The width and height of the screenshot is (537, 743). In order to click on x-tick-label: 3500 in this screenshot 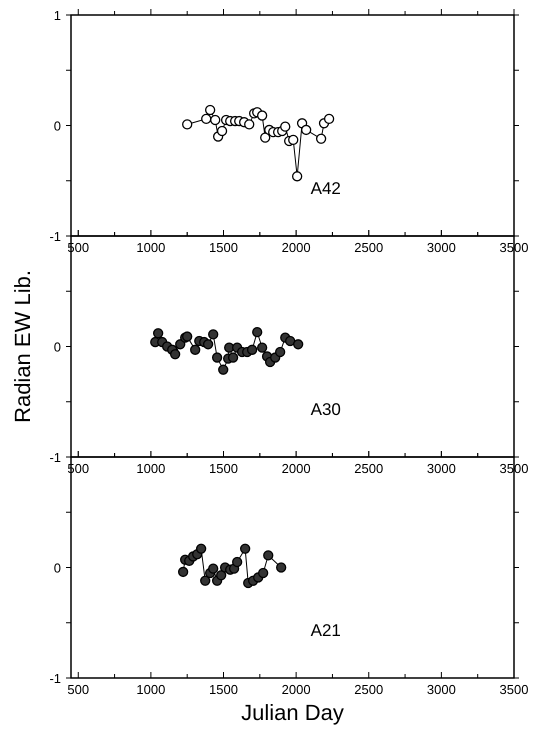, I will do `click(514, 689)`.